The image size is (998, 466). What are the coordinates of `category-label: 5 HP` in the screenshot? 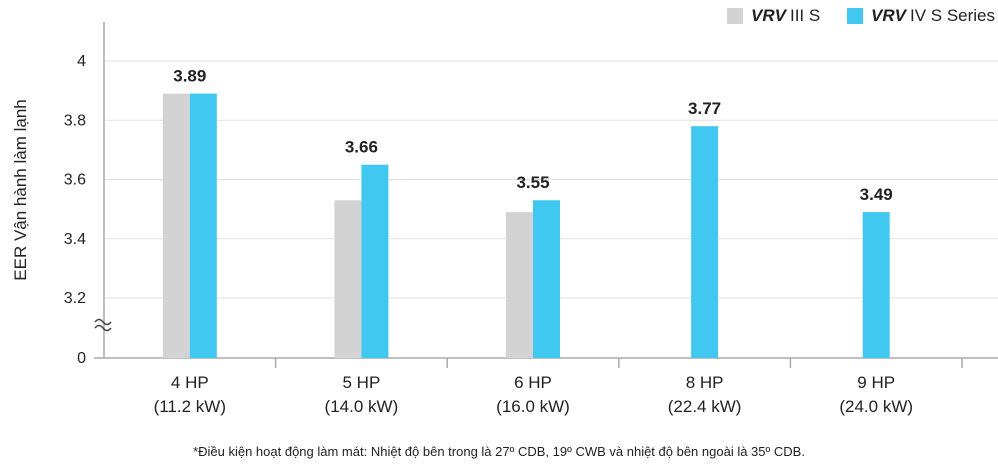 It's located at (362, 382).